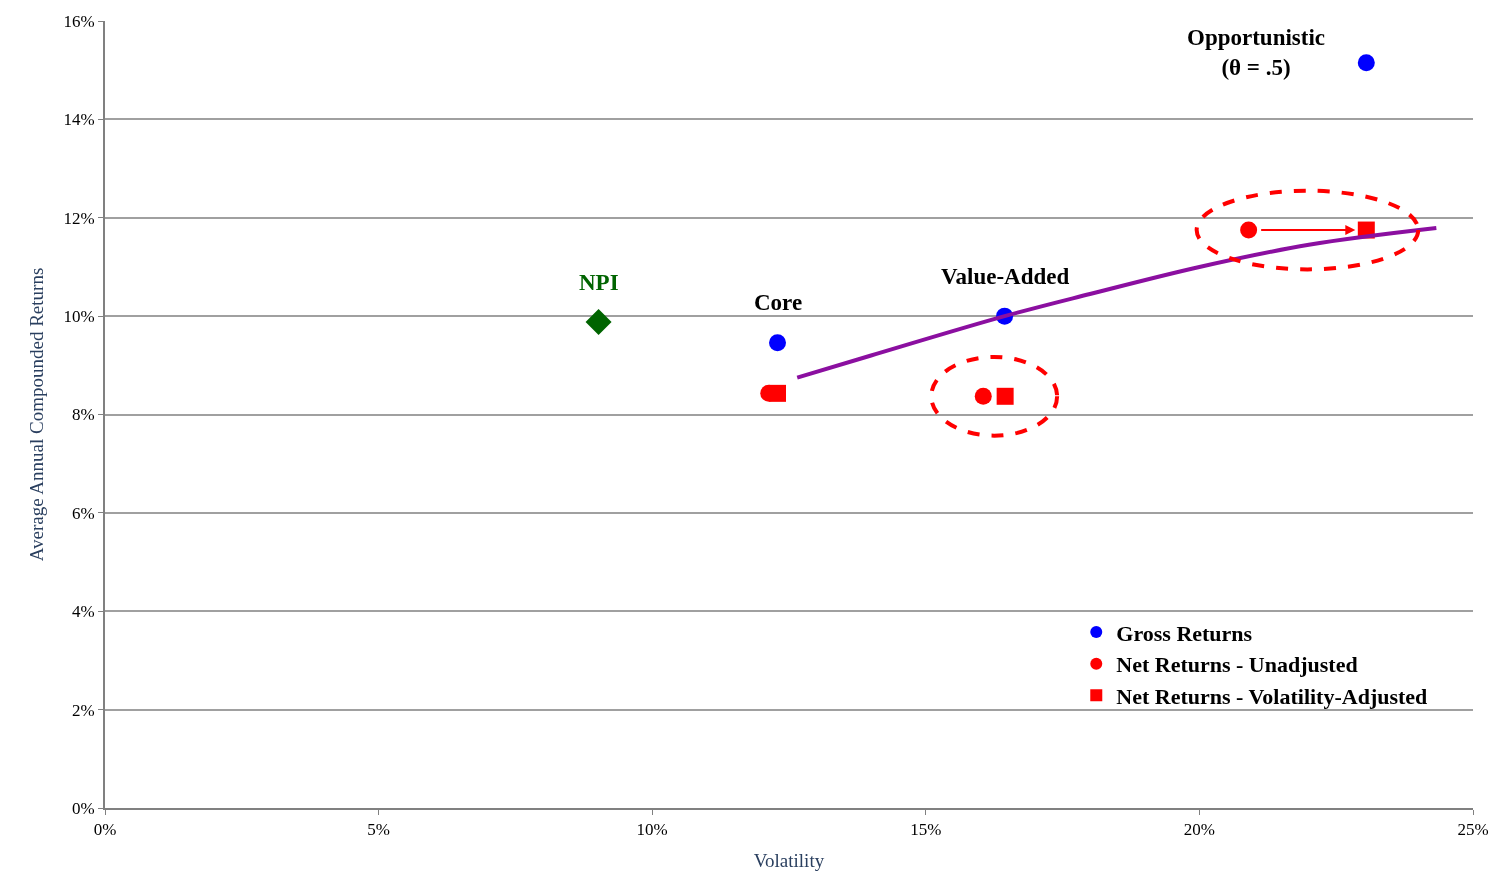 The width and height of the screenshot is (1501, 880). What do you see at coordinates (83, 808) in the screenshot?
I see `y-tick-label: 0%` at bounding box center [83, 808].